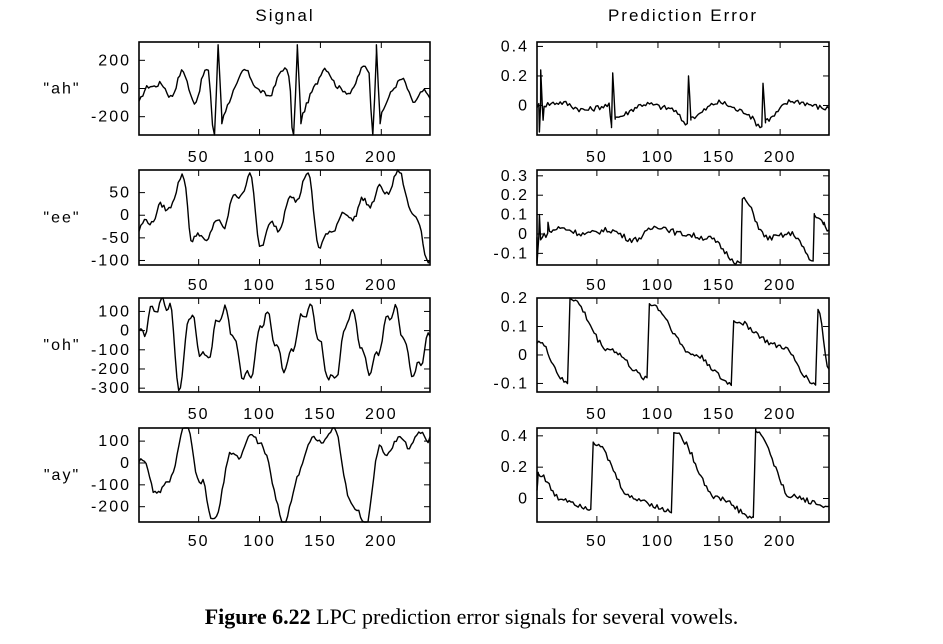 This screenshot has width=943, height=644. I want to click on panel-signal-1: 50 100 150 200 50 0 -50 -100 "ee", so click(237, 231).